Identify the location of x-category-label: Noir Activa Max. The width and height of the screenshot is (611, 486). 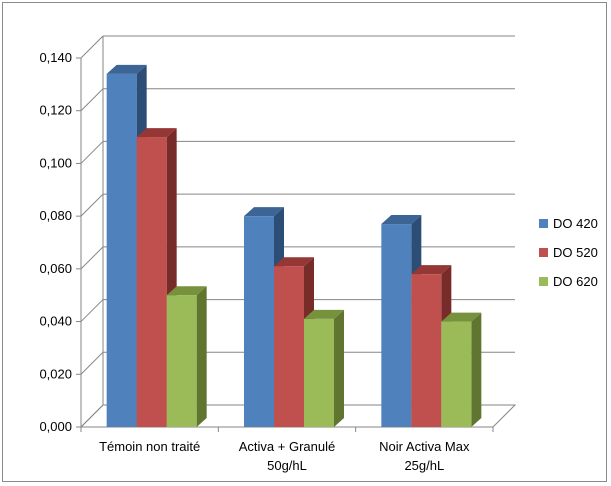
(424, 446).